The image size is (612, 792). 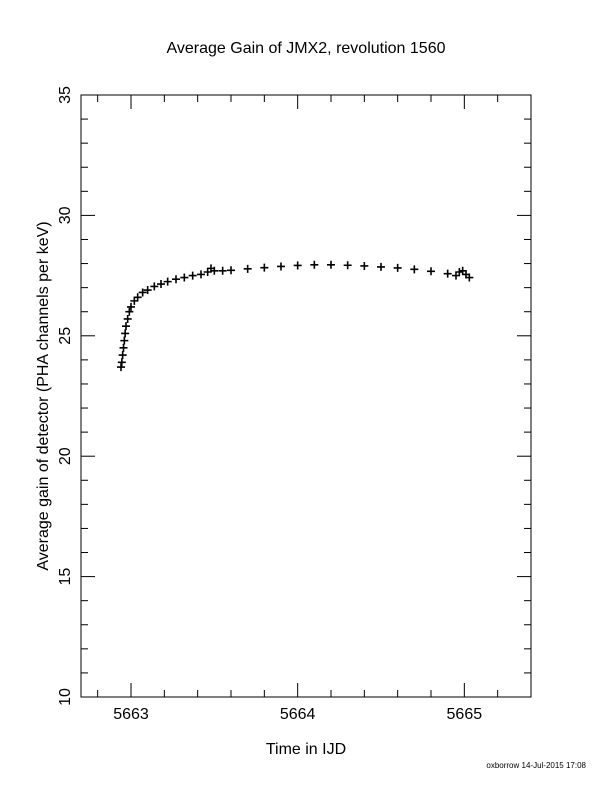 I want to click on y-tick-label: 30, so click(x=65, y=215).